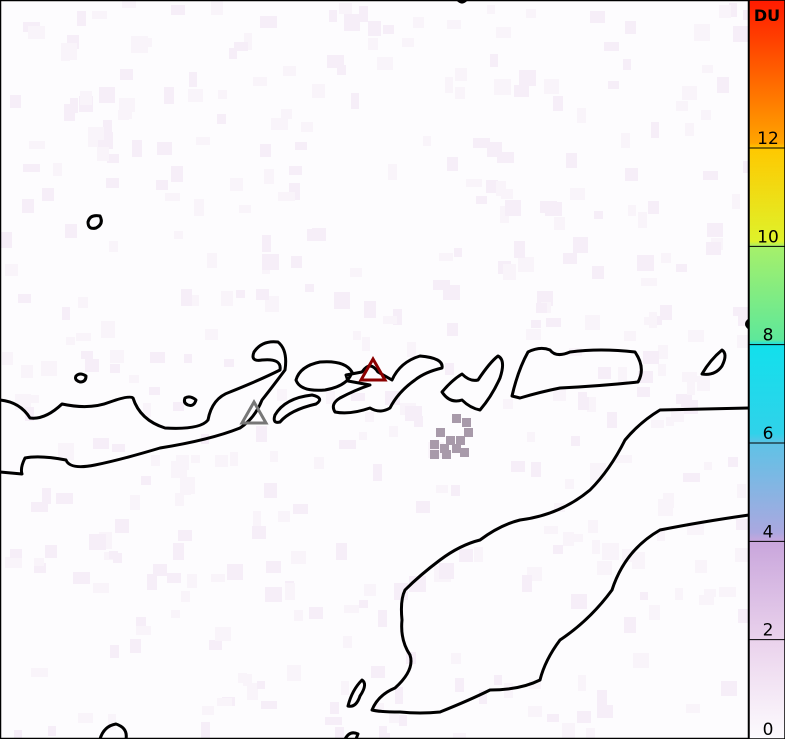  Describe the element at coordinates (766, 369) in the screenshot. I see `colorbar-gradient` at that location.